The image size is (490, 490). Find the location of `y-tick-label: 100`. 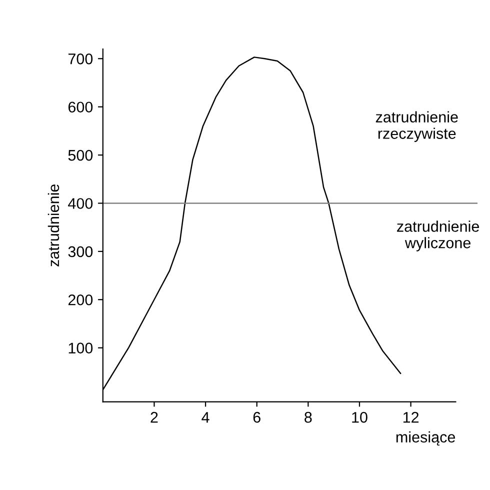

y-tick-label: 100 is located at coordinates (80, 348).